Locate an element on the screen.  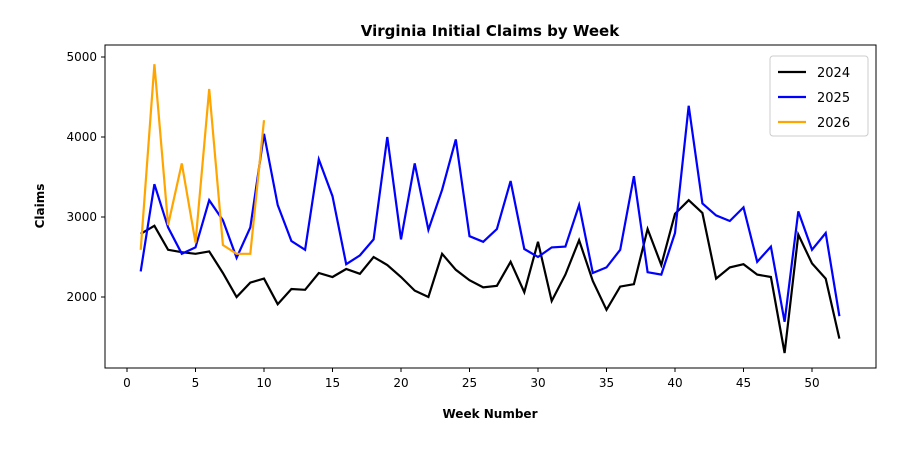
legend-label: 2024 is located at coordinates (833, 73).